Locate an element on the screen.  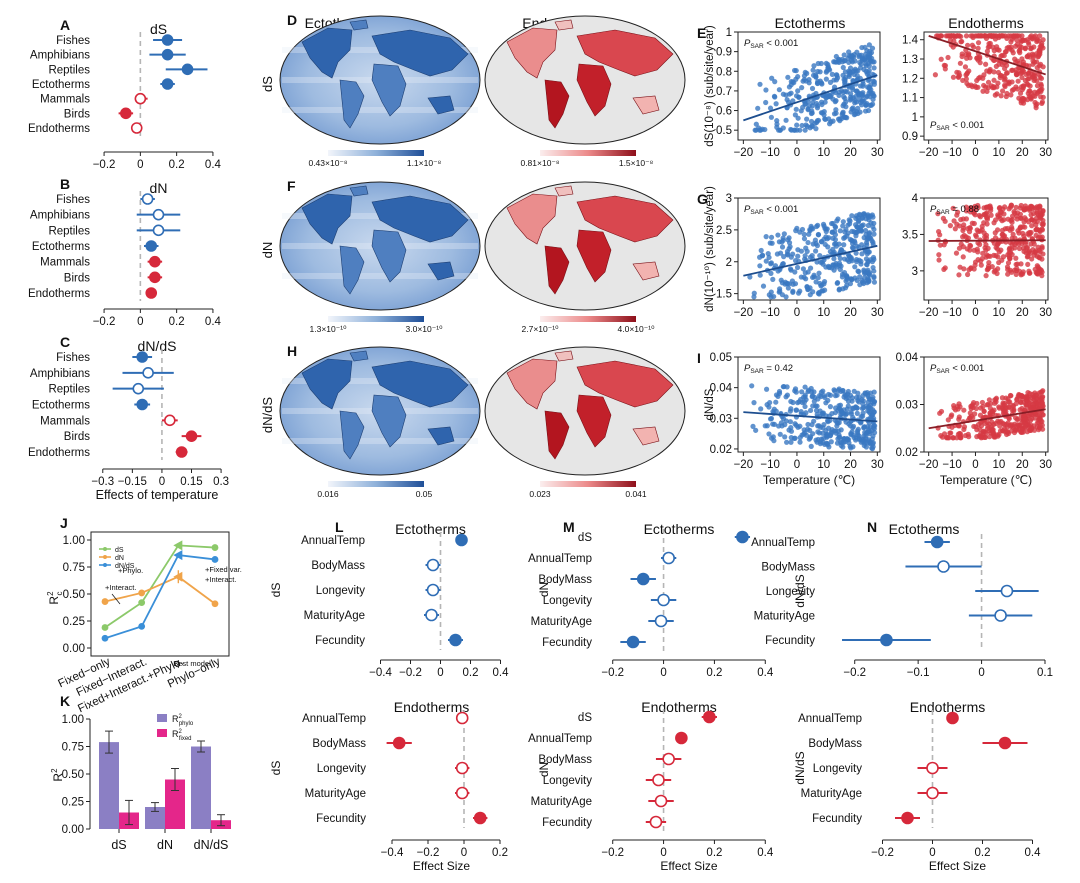
row-label: Longevity is located at coordinates (837, 769).